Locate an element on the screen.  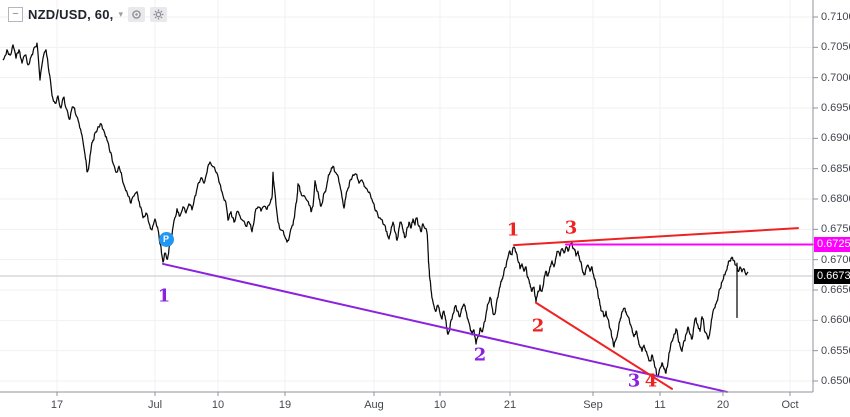
gear-icon is located at coordinates (159, 14).